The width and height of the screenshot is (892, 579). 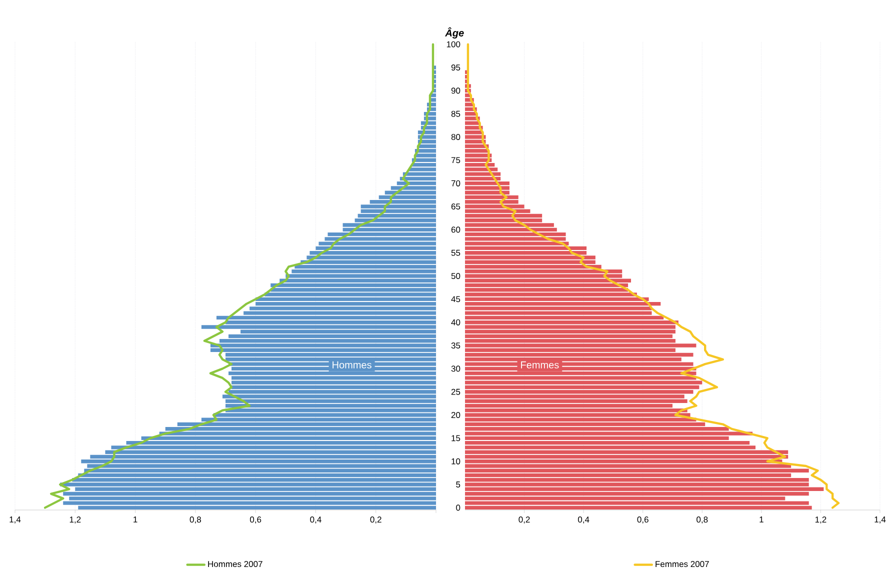 What do you see at coordinates (453, 44) in the screenshot?
I see `y-tick-label: 100` at bounding box center [453, 44].